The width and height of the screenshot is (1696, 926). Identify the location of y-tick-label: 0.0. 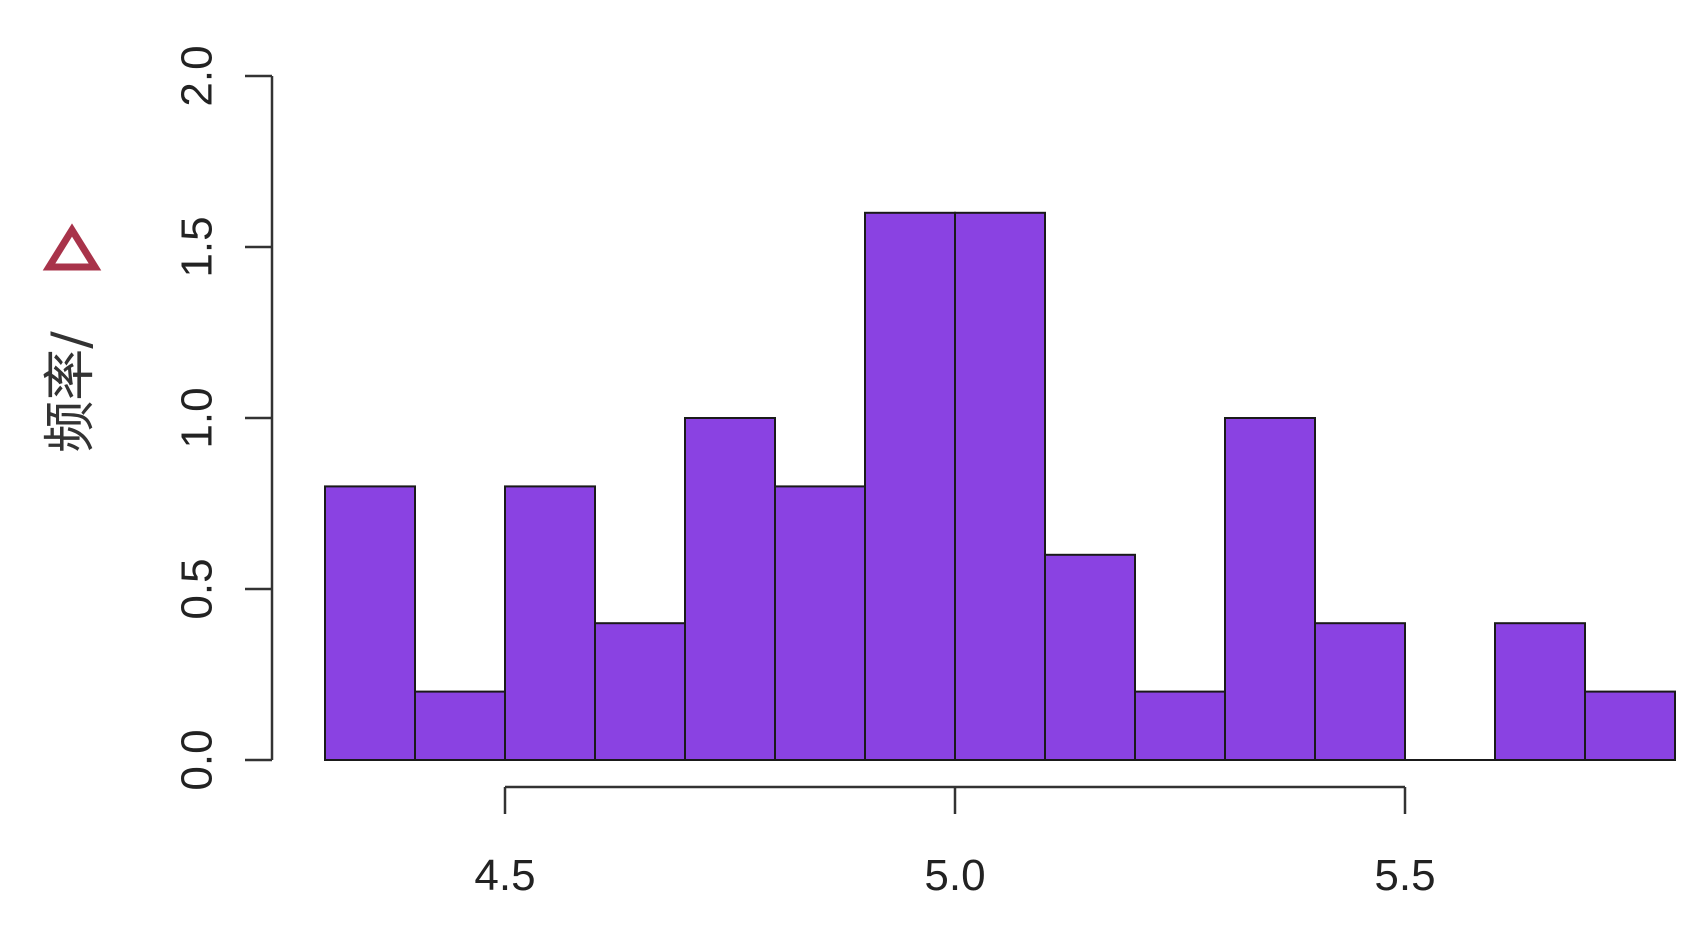
(197, 759).